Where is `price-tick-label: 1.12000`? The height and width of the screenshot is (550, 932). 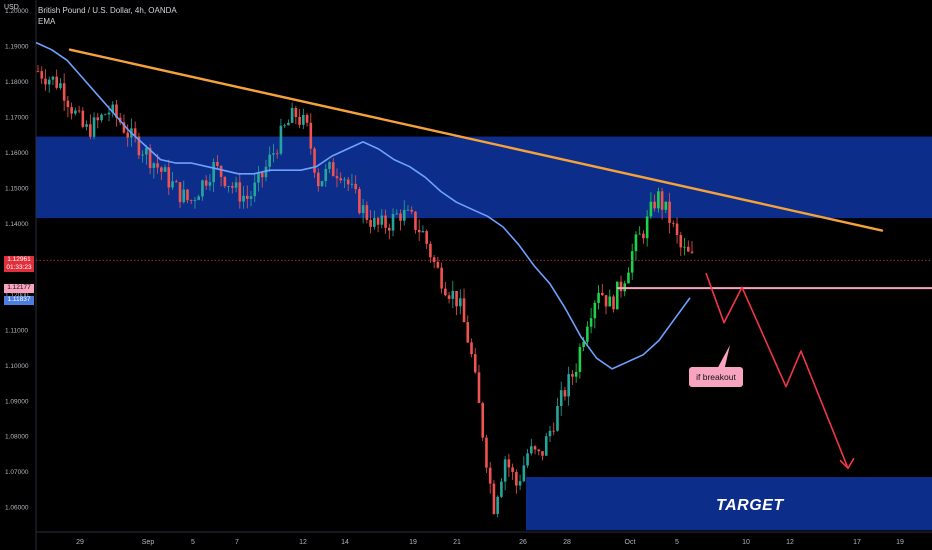 price-tick-label: 1.12000 is located at coordinates (17, 295).